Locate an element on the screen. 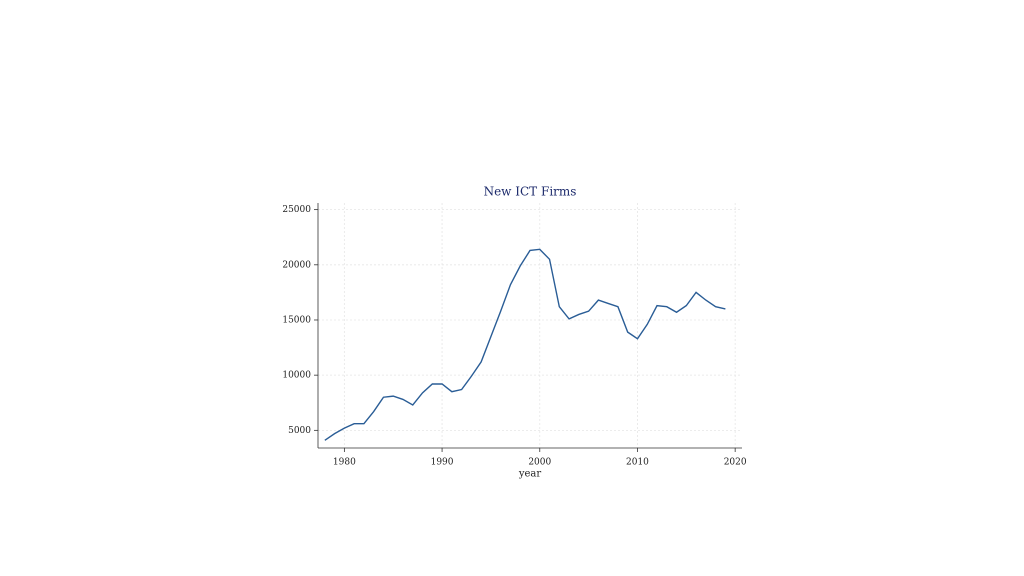  x-axis-label: year is located at coordinates (530, 474).